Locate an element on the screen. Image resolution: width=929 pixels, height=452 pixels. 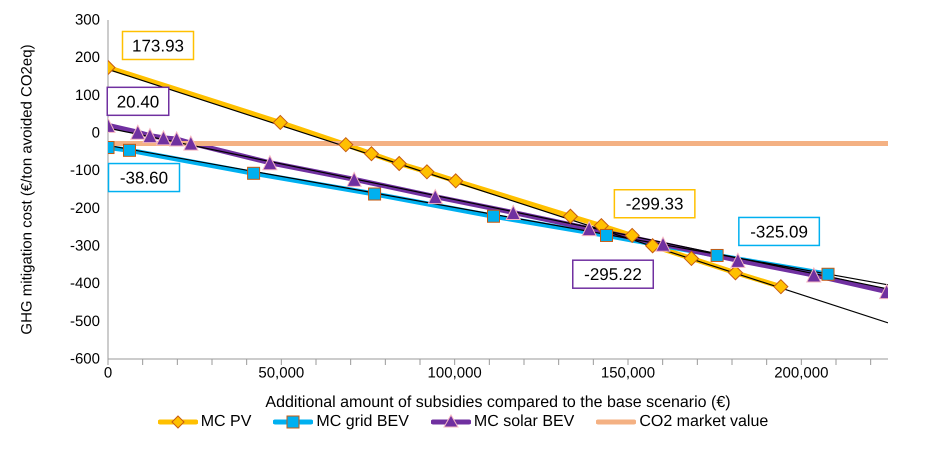
legend-label: MC solar BEV is located at coordinates (524, 422).